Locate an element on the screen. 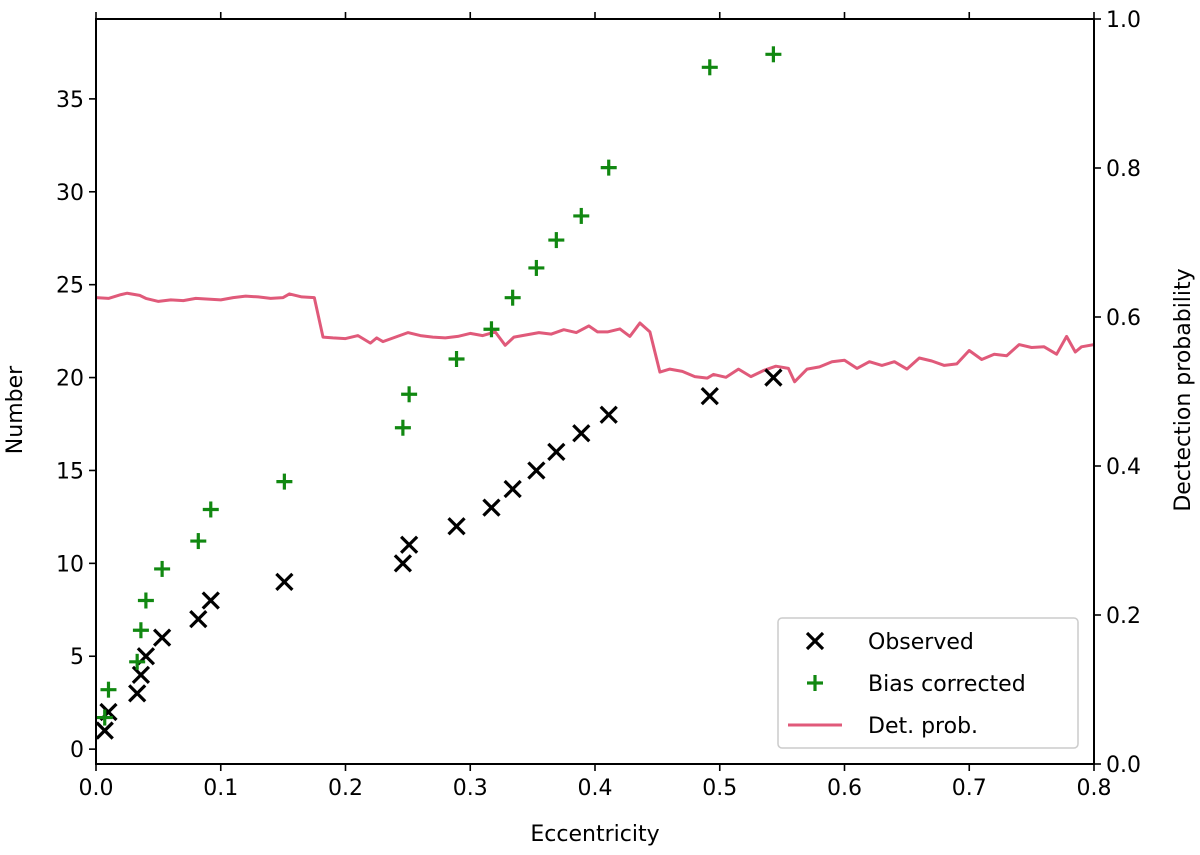 This screenshot has width=1200, height=855. y-tick-label: 15 is located at coordinates (70, 471).